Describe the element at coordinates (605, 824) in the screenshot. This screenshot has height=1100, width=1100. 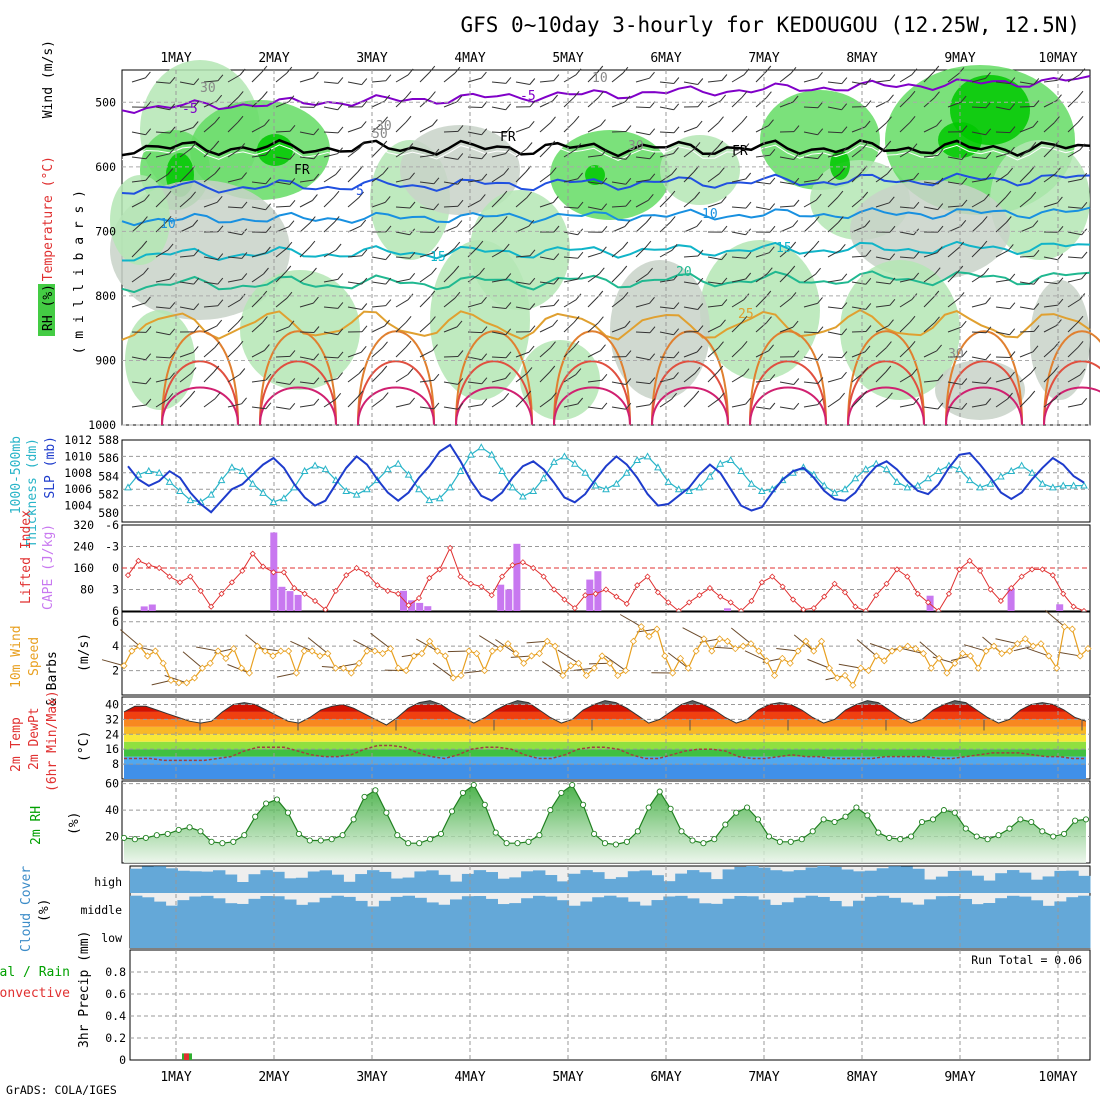
I see `rh-area` at that location.